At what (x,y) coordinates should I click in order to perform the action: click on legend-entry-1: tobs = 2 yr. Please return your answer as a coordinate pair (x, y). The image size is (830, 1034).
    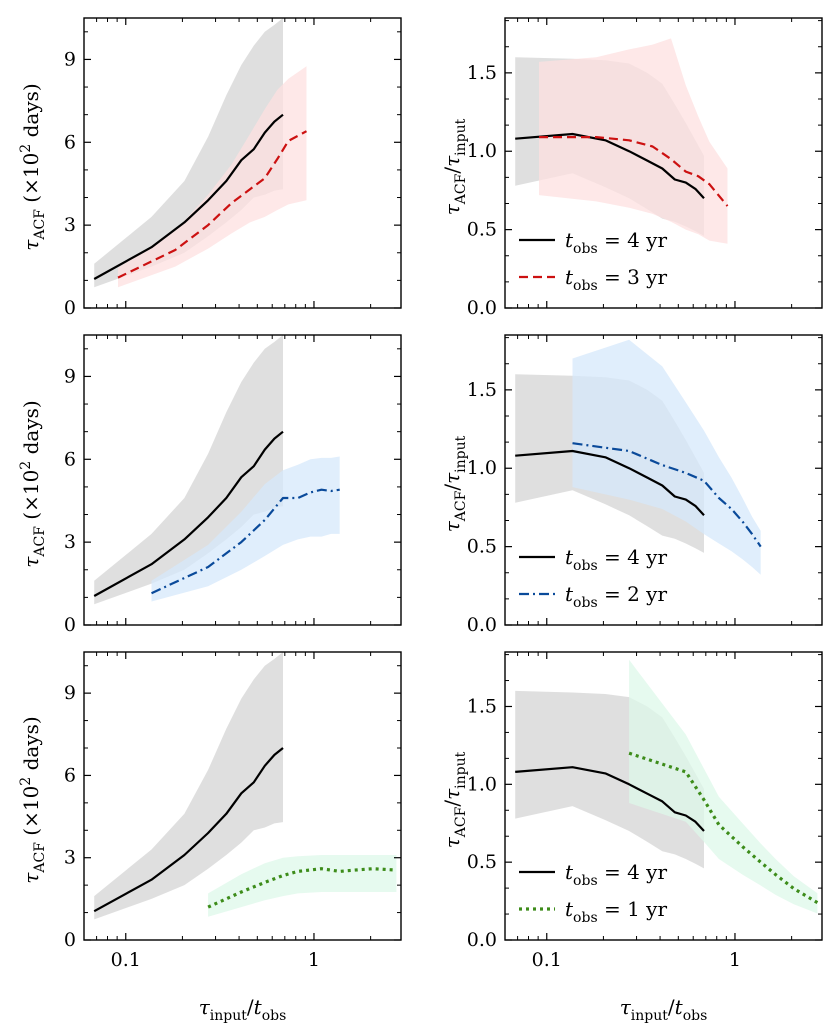
    Looking at the image, I should click on (616, 596).